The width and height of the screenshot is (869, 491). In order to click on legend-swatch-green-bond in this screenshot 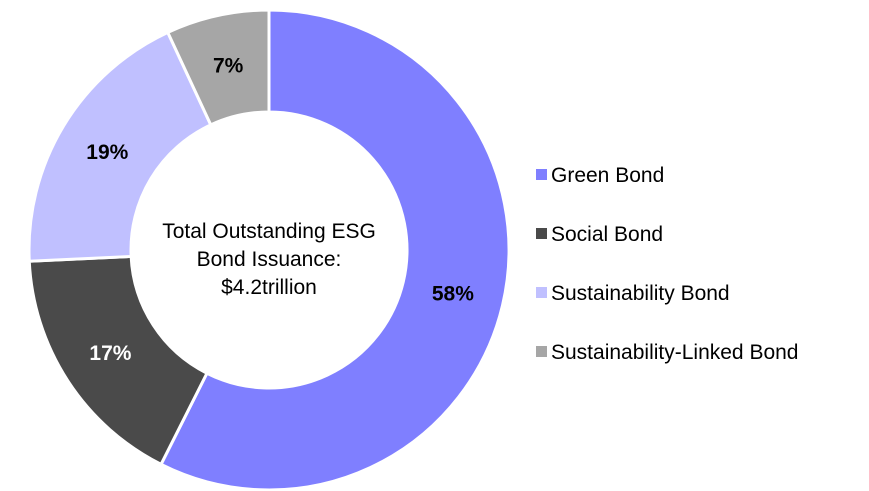, I will do `click(541, 174)`.